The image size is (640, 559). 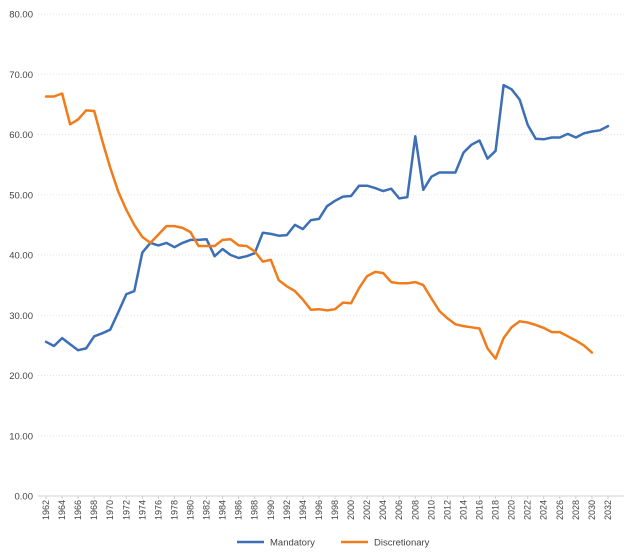 What do you see at coordinates (46, 510) in the screenshot?
I see `x-tick-label: 1962` at bounding box center [46, 510].